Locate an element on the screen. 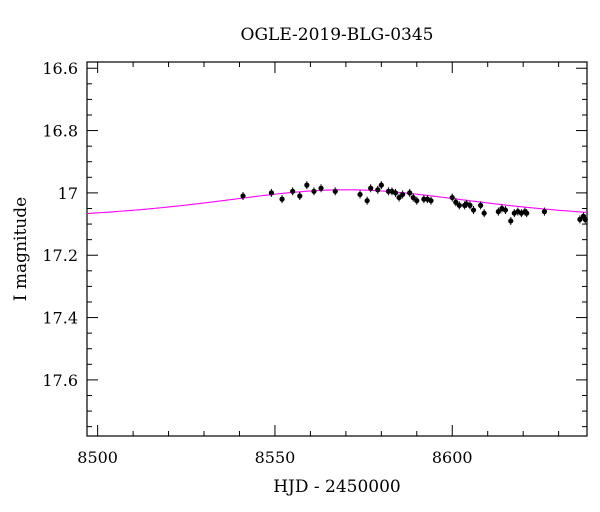 Image resolution: width=600 pixels, height=512 pixels. model-curve-layer is located at coordinates (337, 202).